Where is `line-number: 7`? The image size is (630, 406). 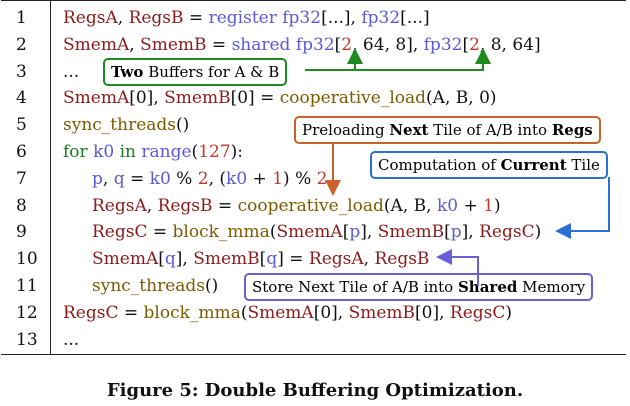 line-number: 7 is located at coordinates (21, 178).